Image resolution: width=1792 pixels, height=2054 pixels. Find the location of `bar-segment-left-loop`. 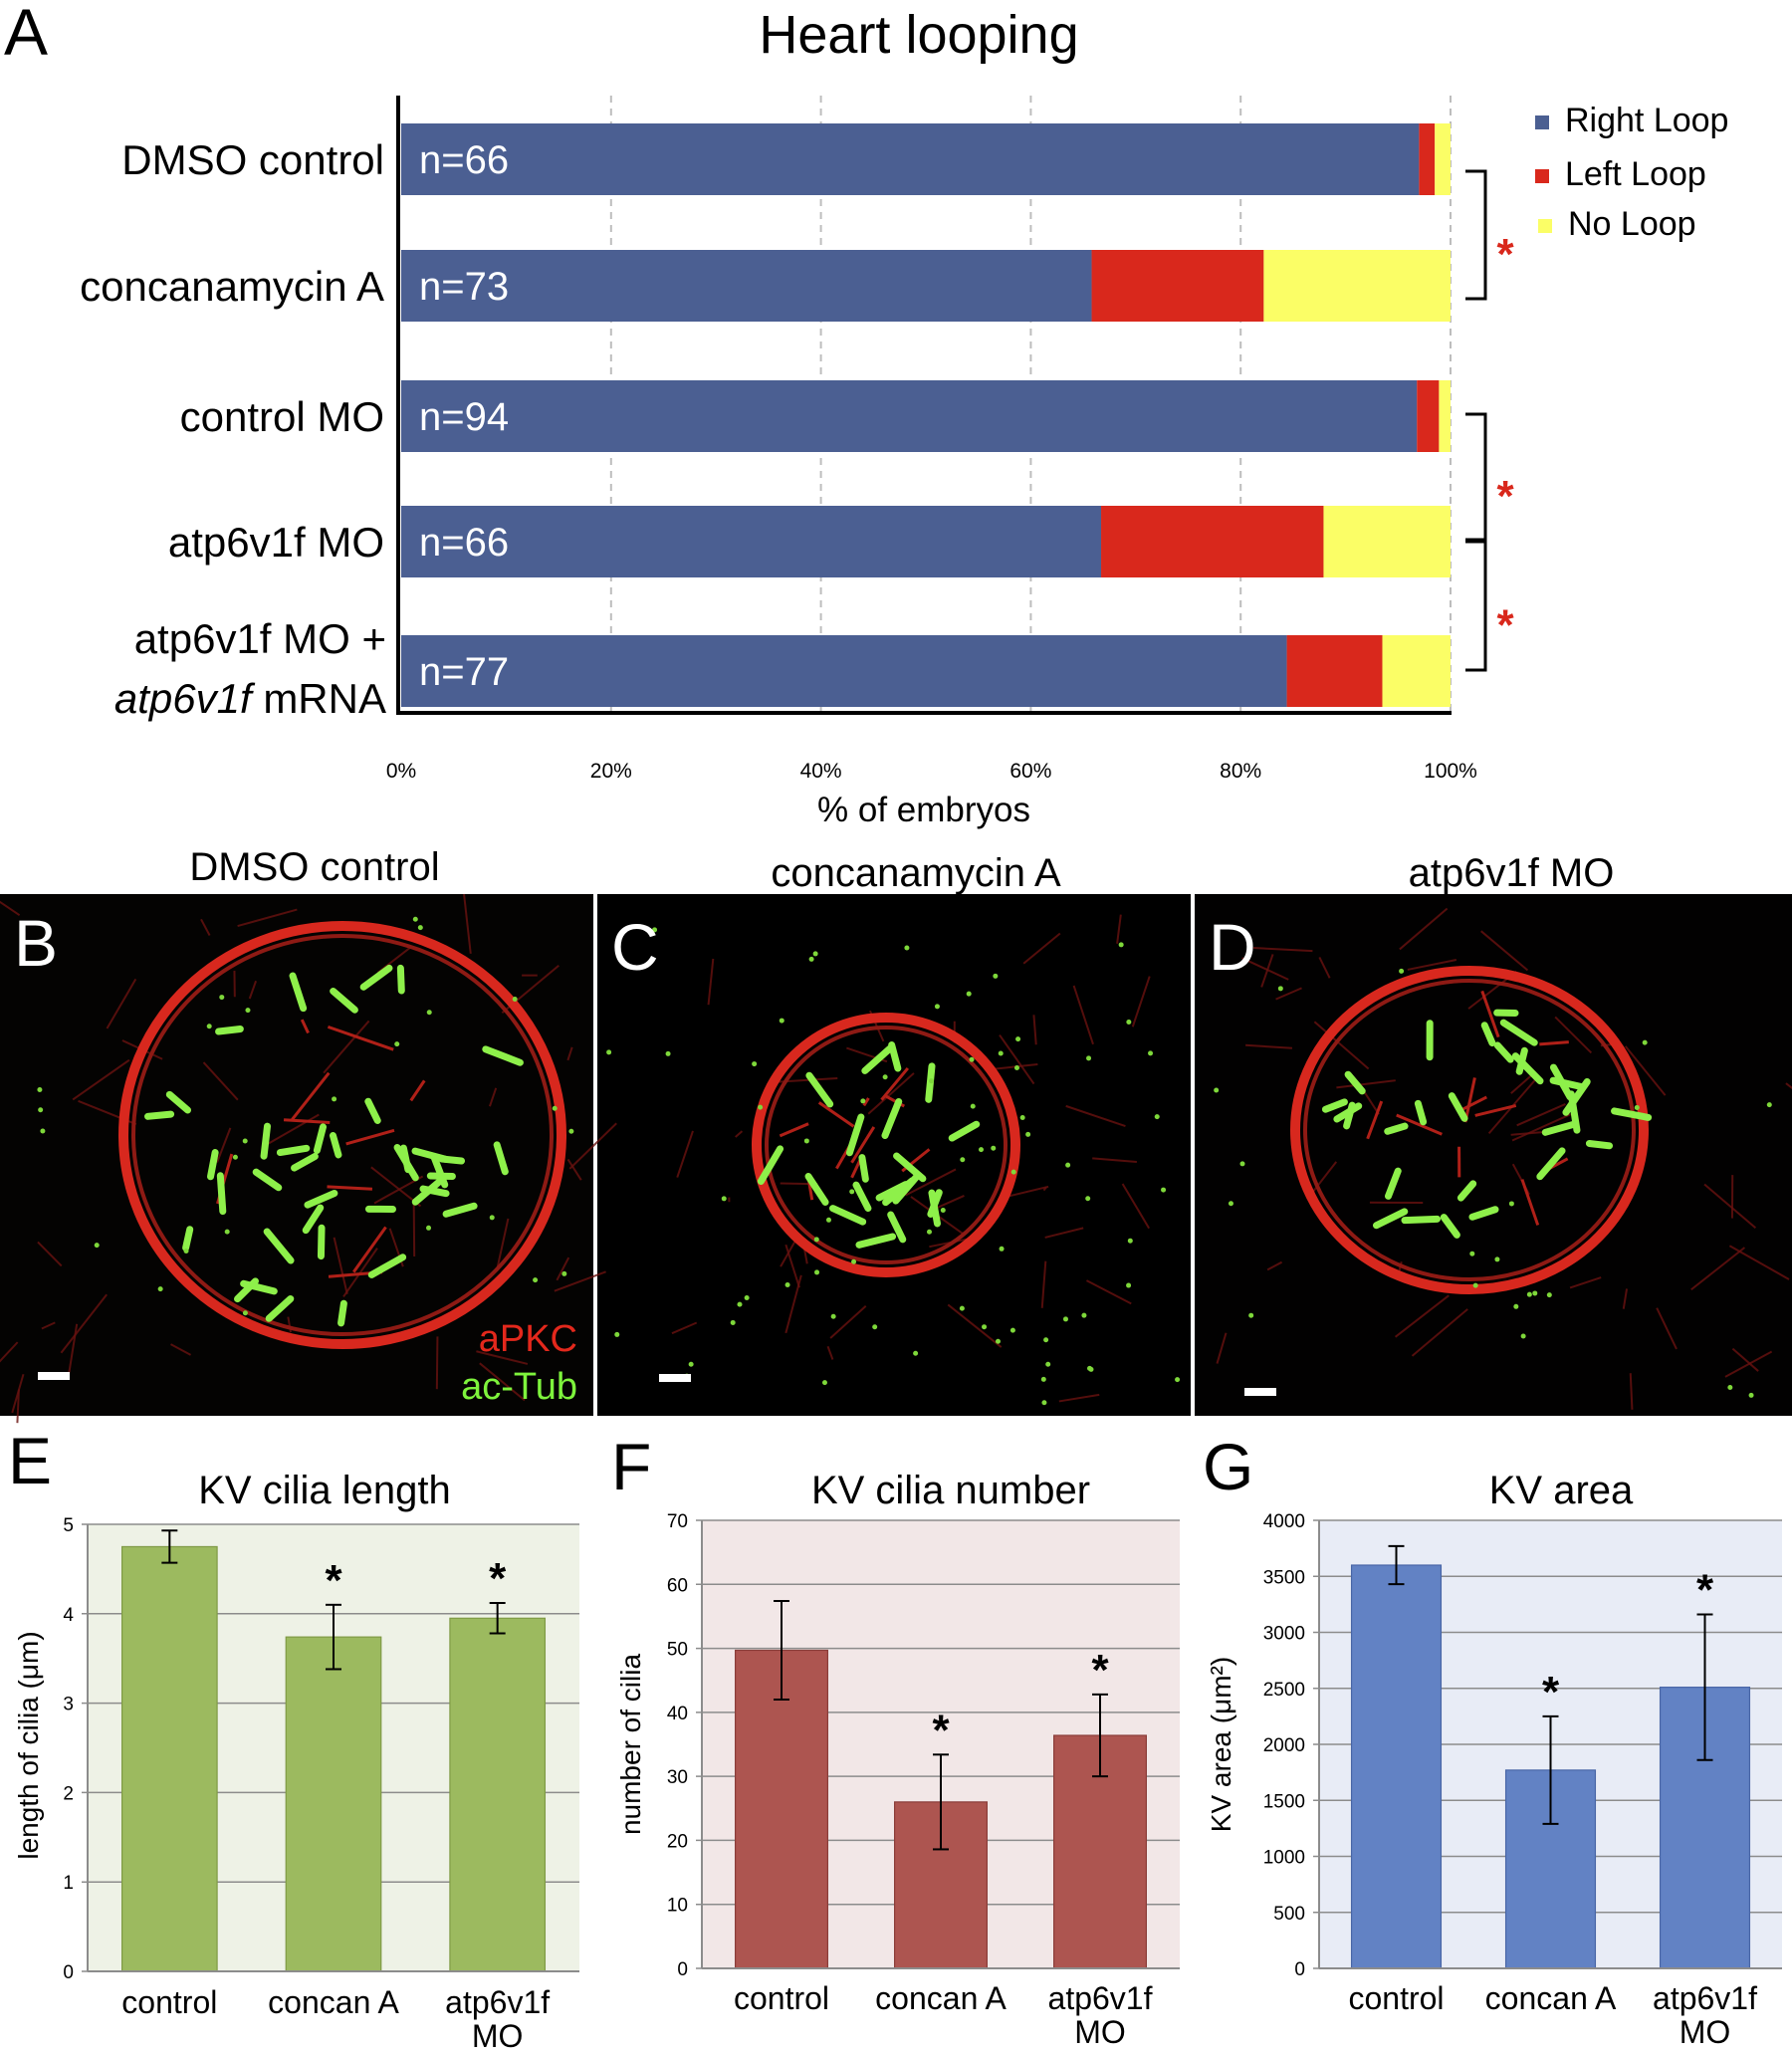

bar-segment-left-loop is located at coordinates (1212, 542).